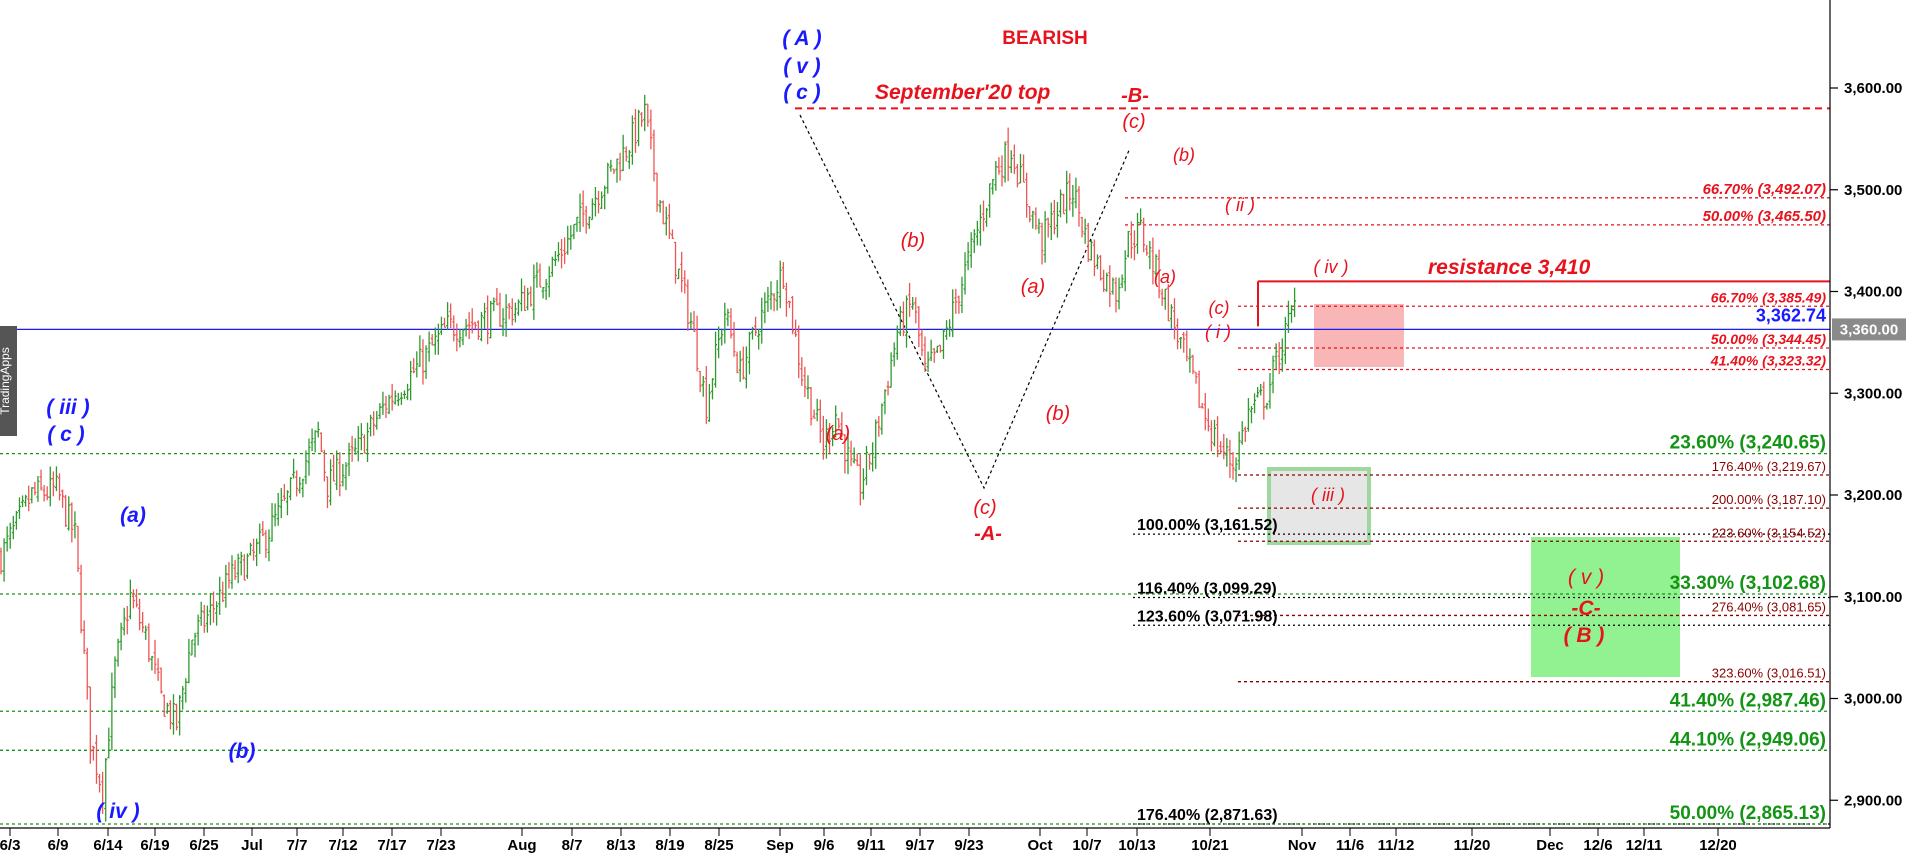 This screenshot has height=862, width=1912. What do you see at coordinates (1302, 845) in the screenshot?
I see `x-tick-label: Nov` at bounding box center [1302, 845].